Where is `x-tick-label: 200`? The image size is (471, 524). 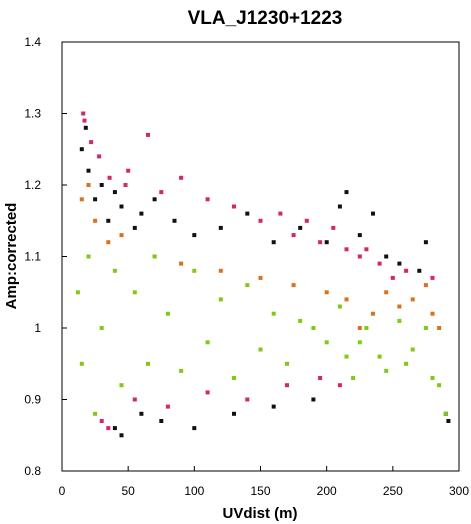 x-tick-label: 200 is located at coordinates (327, 491).